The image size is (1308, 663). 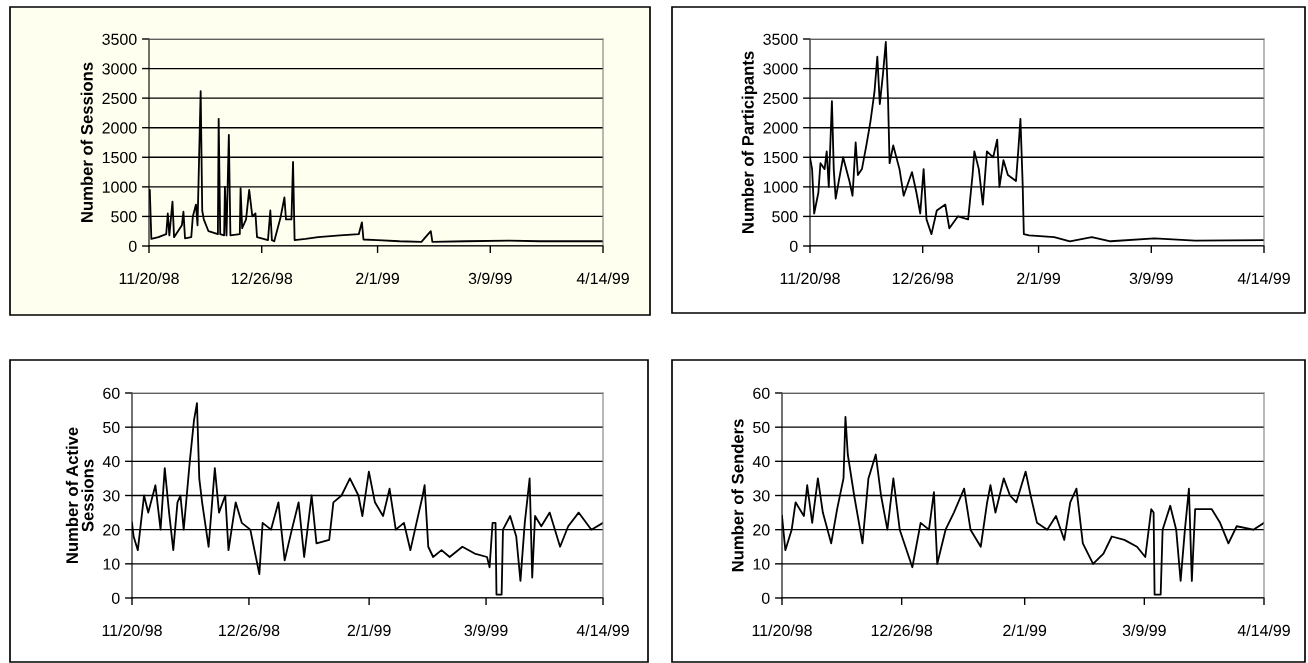 I want to click on y-axis-title: Number of Sessions, so click(x=86, y=142).